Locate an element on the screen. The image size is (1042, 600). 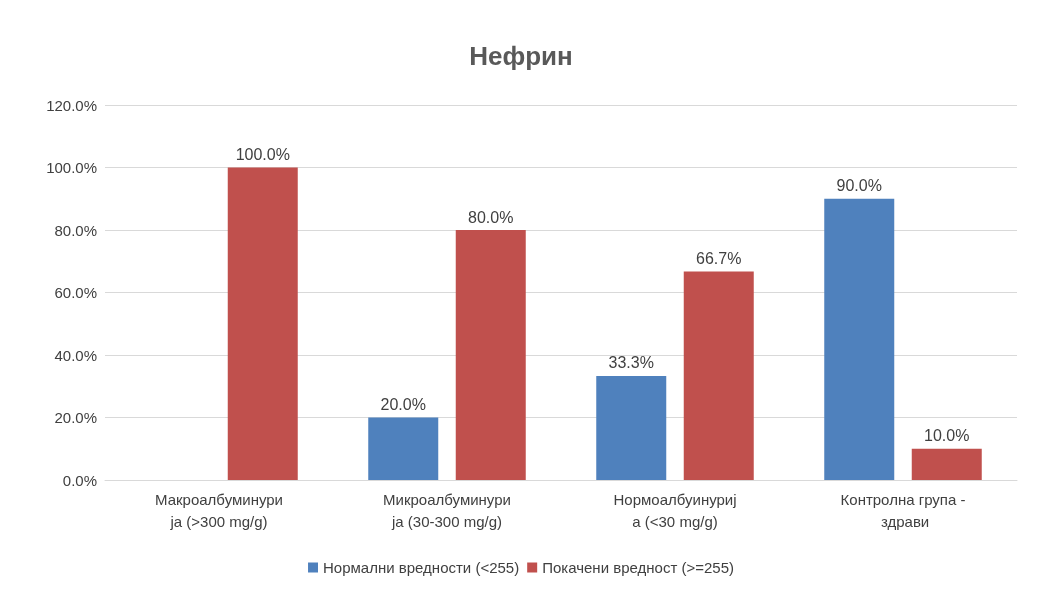
y-tick-label: 0.0% is located at coordinates (79, 480).